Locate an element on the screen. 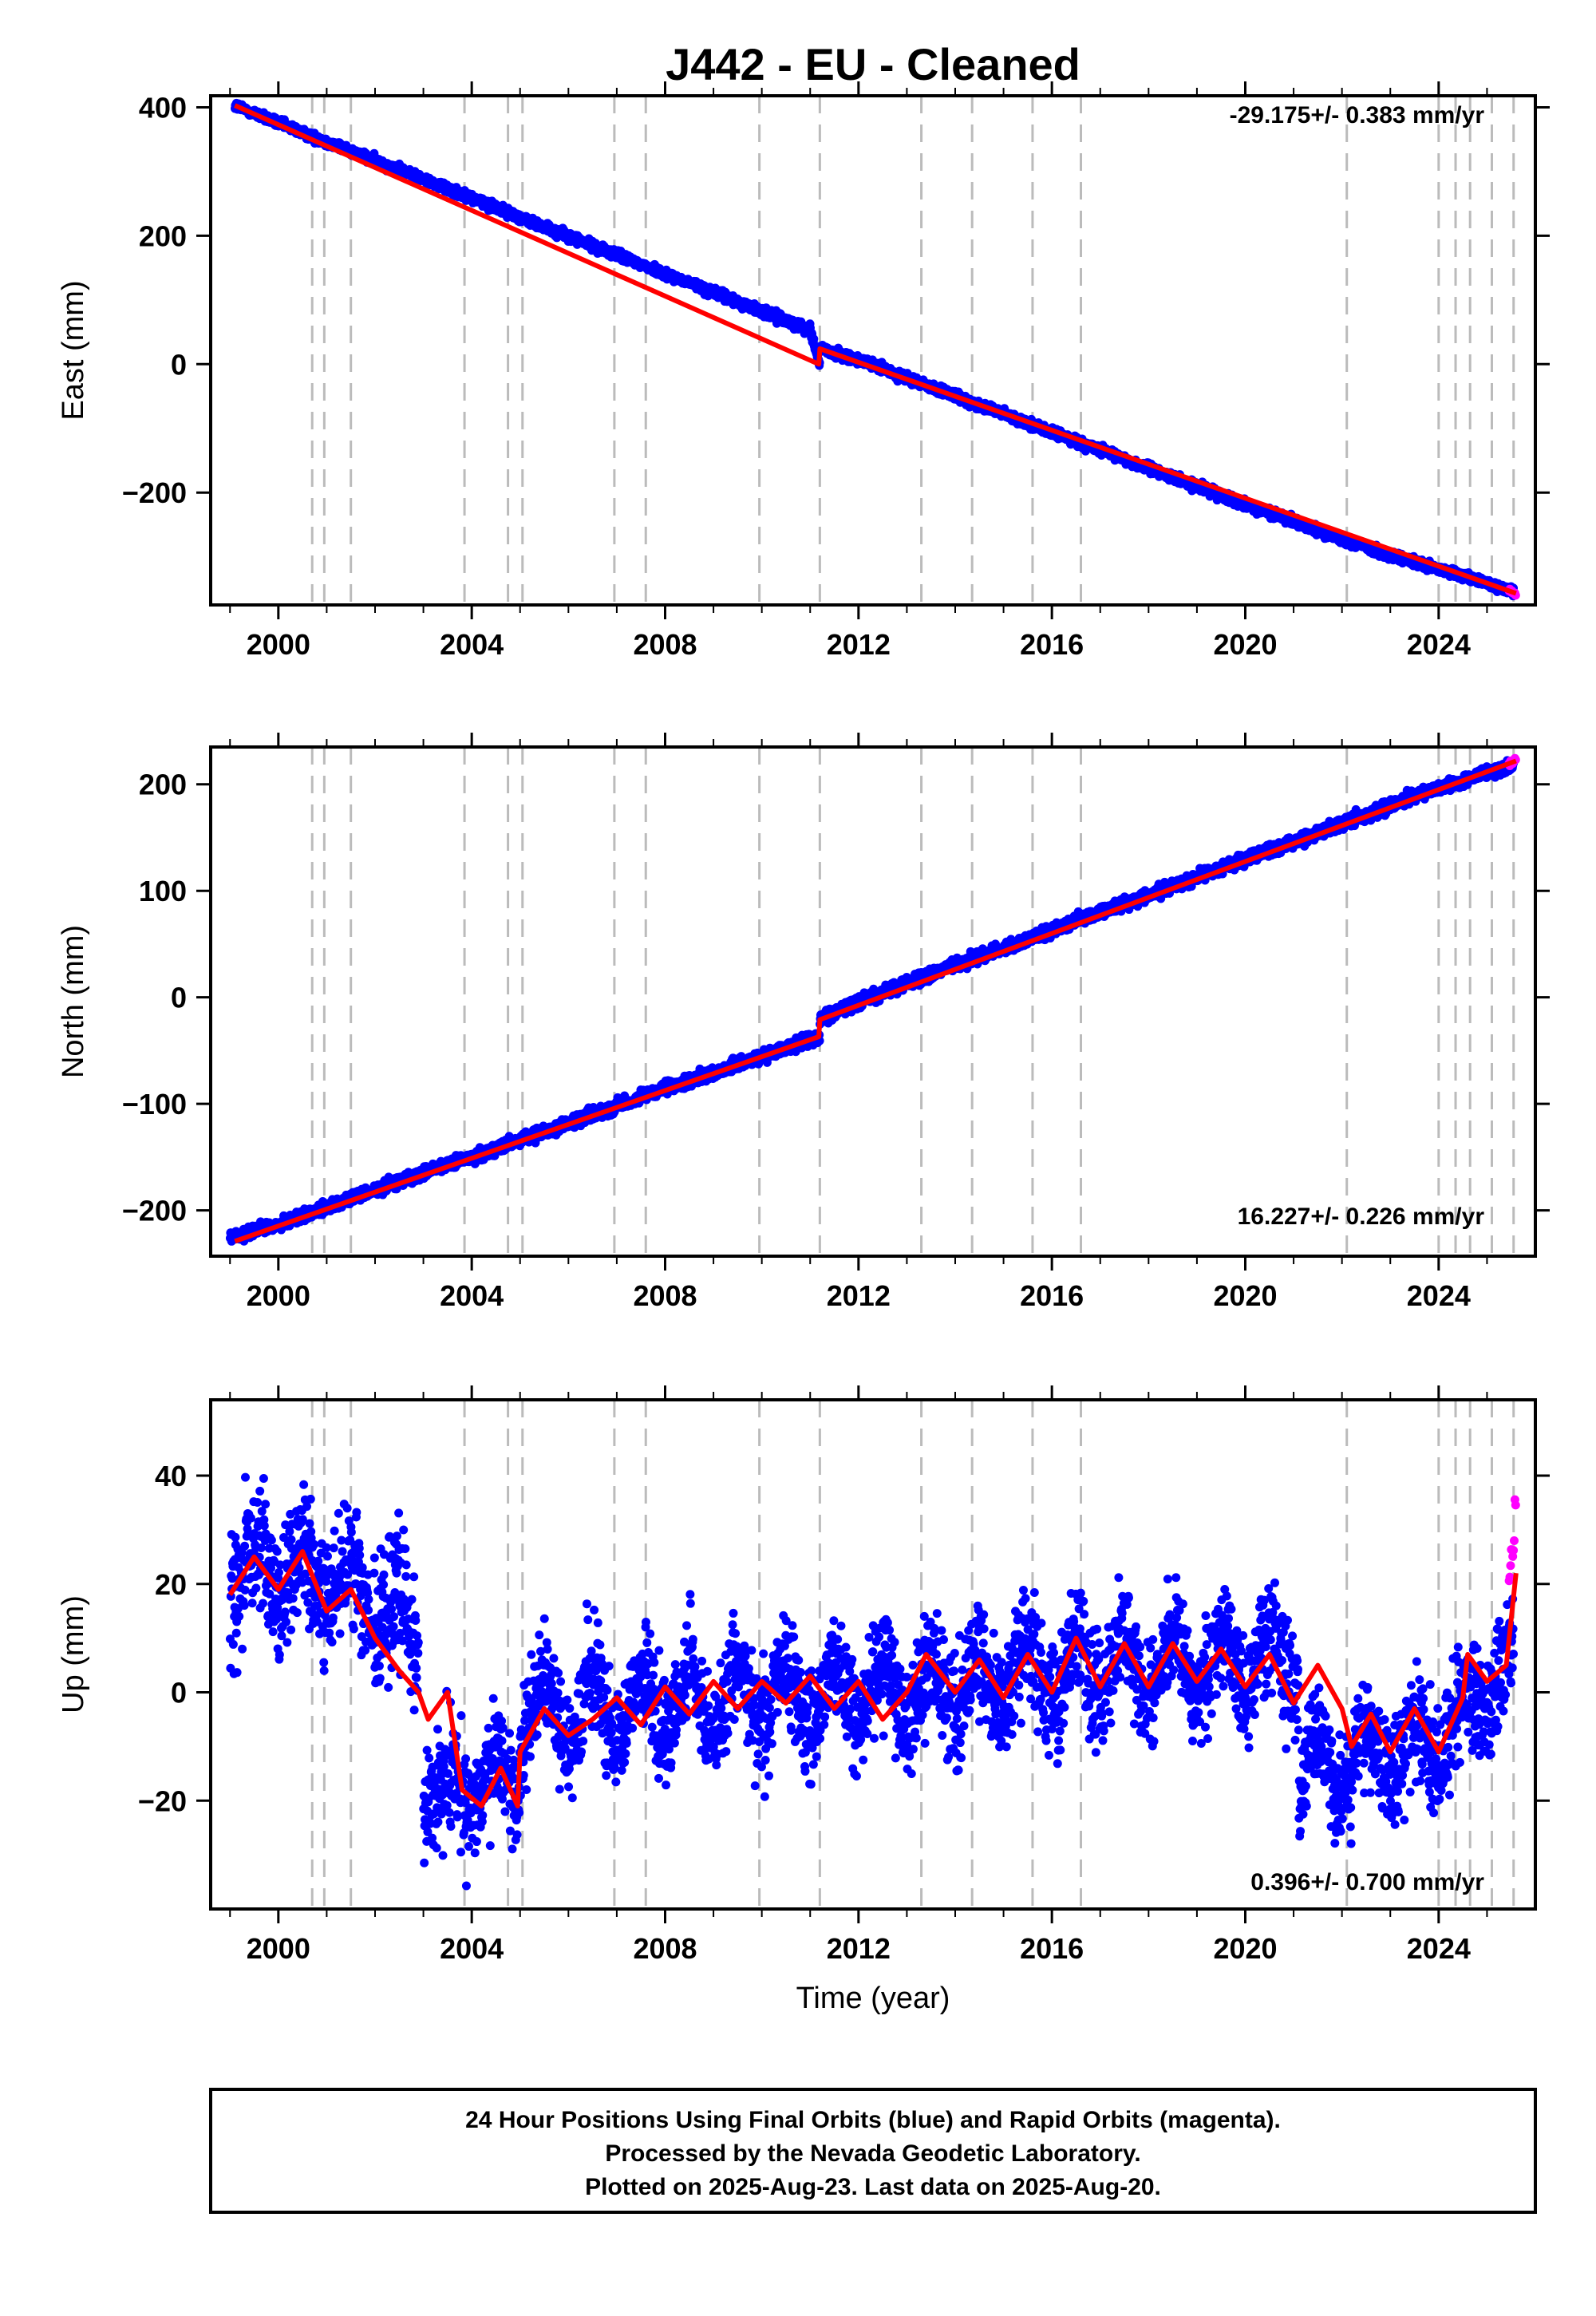  x-tick-label: 2004 is located at coordinates (472, 644).